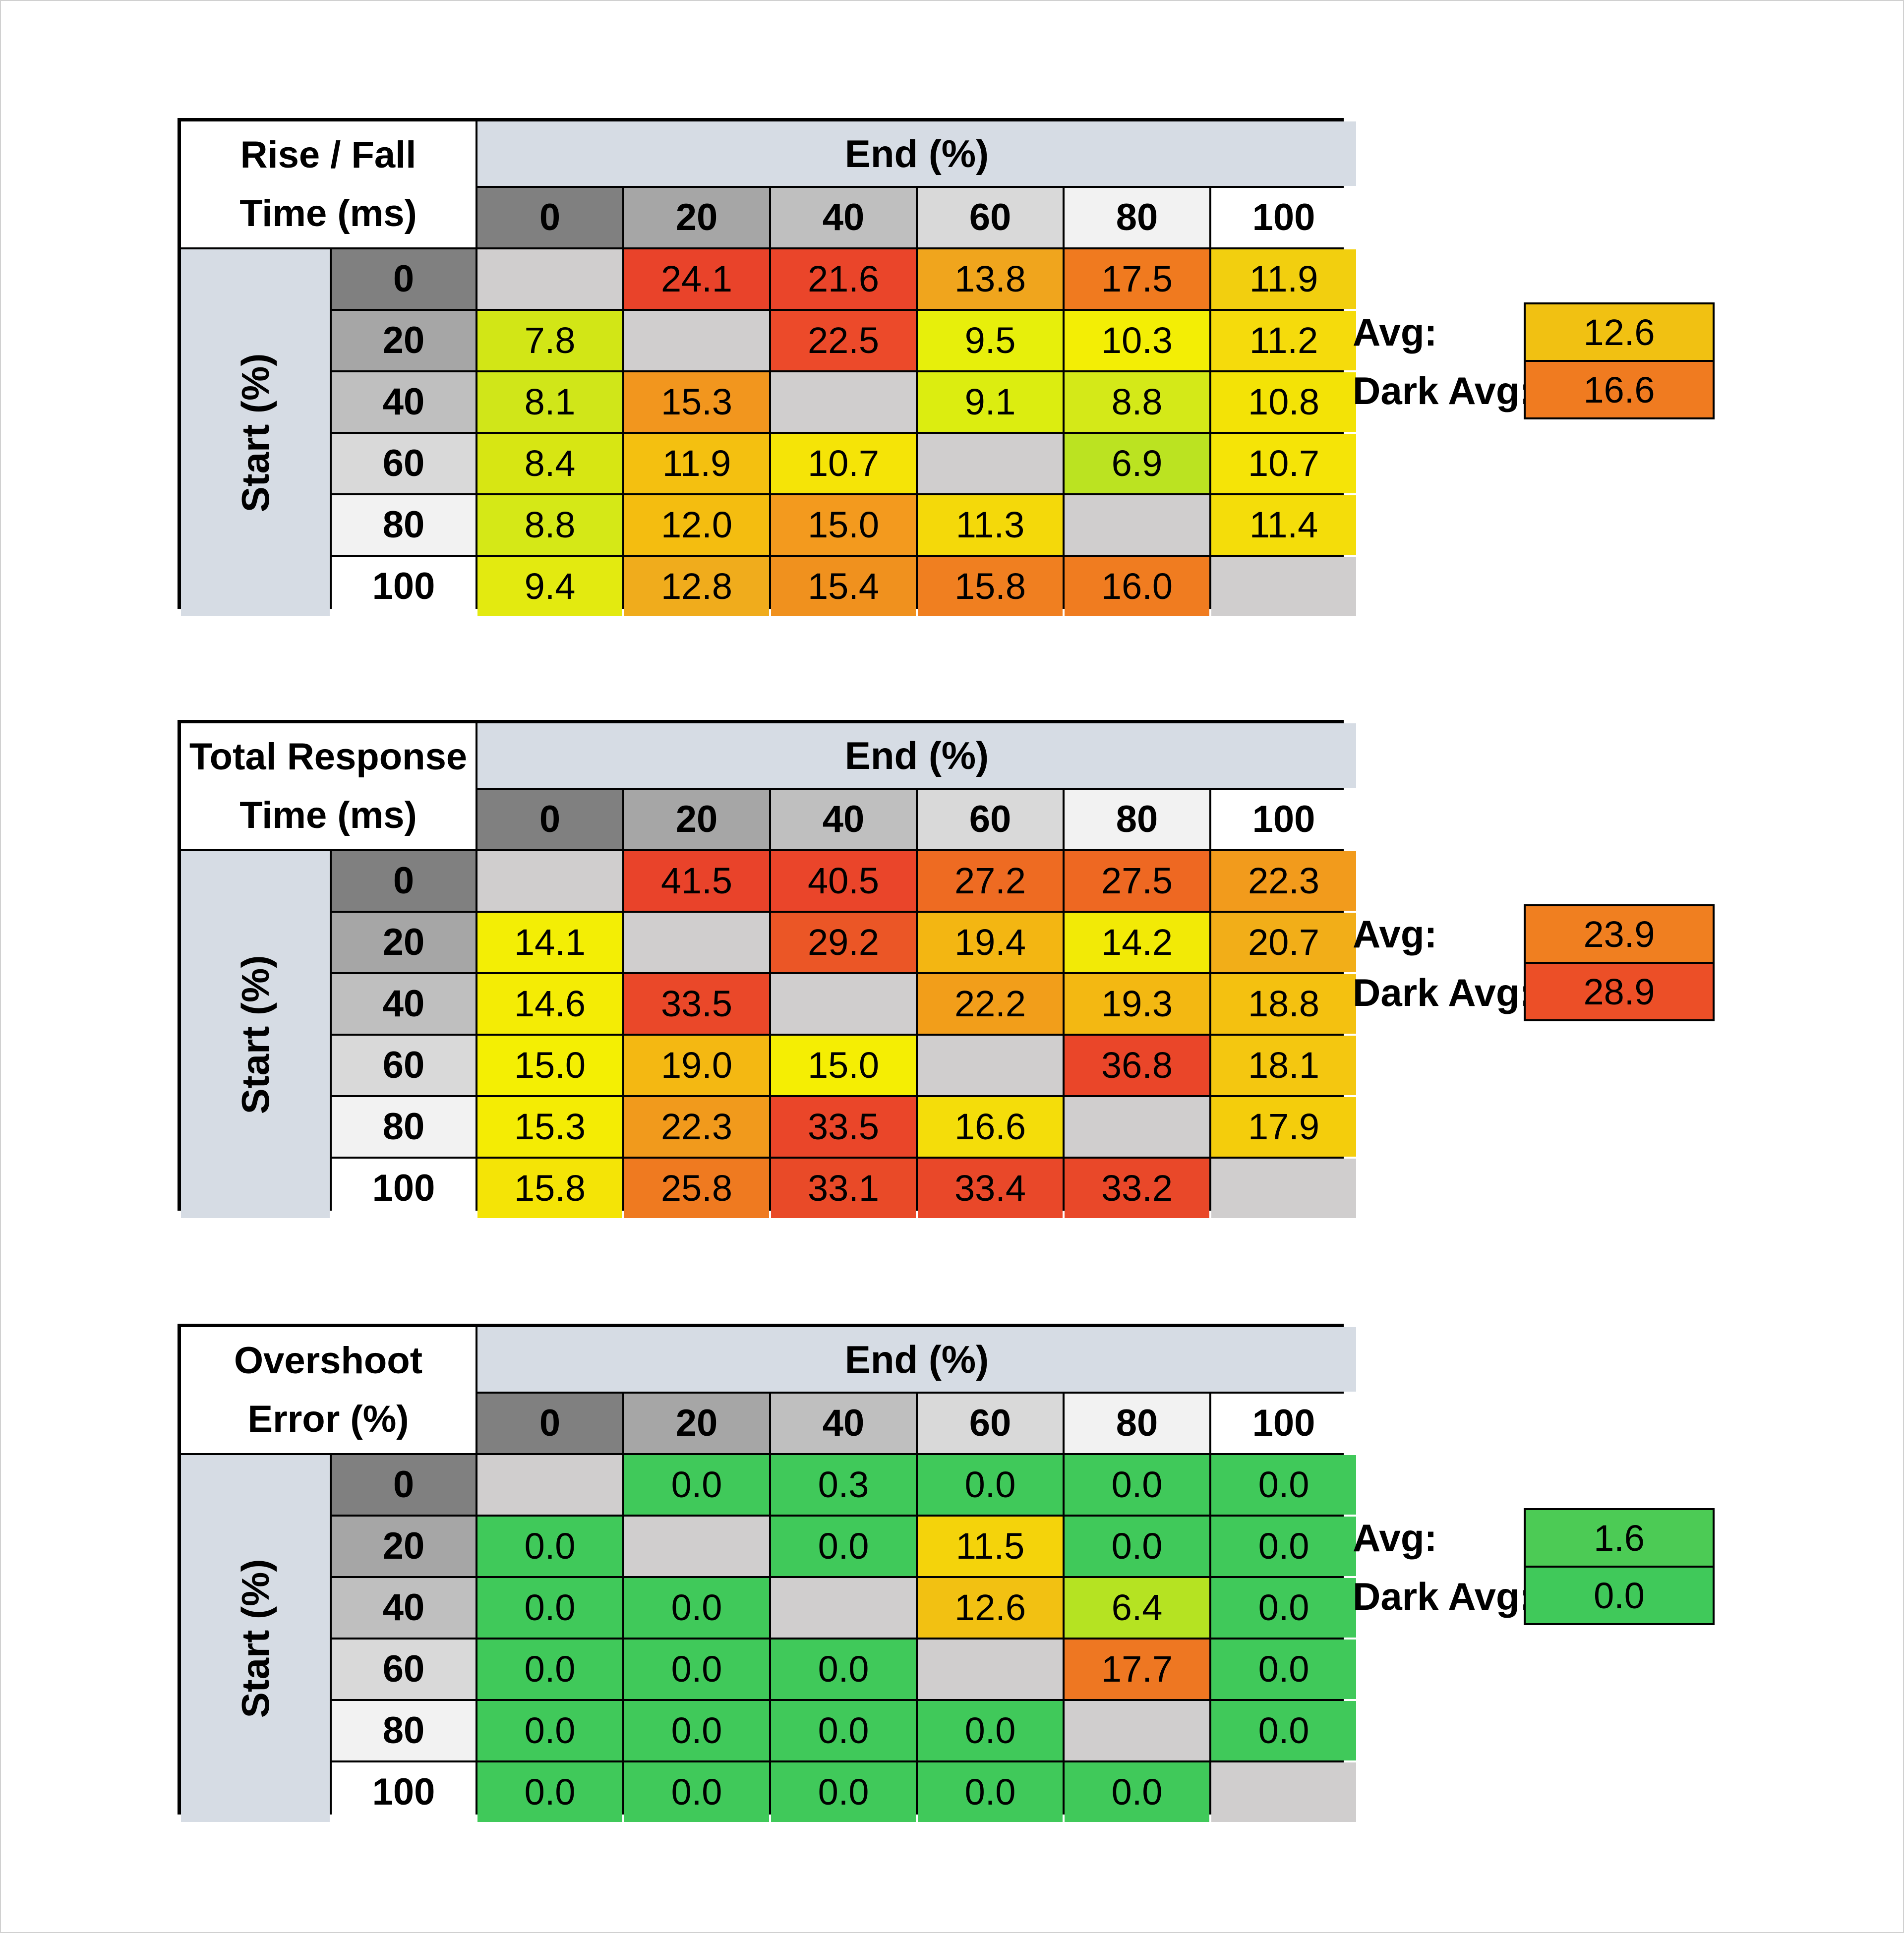  I want to click on heatmap-cell: 7.8, so click(549, 341).